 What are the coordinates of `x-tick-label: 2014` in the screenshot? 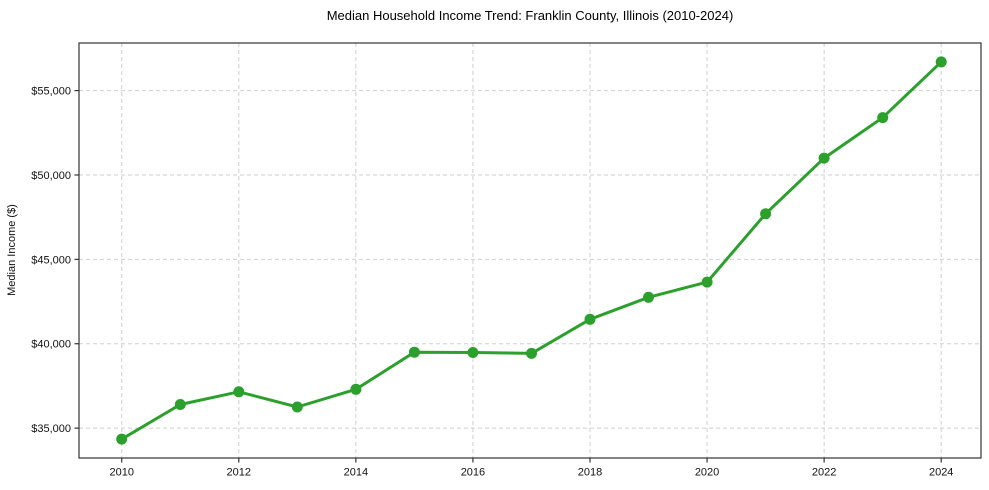 It's located at (356, 473).